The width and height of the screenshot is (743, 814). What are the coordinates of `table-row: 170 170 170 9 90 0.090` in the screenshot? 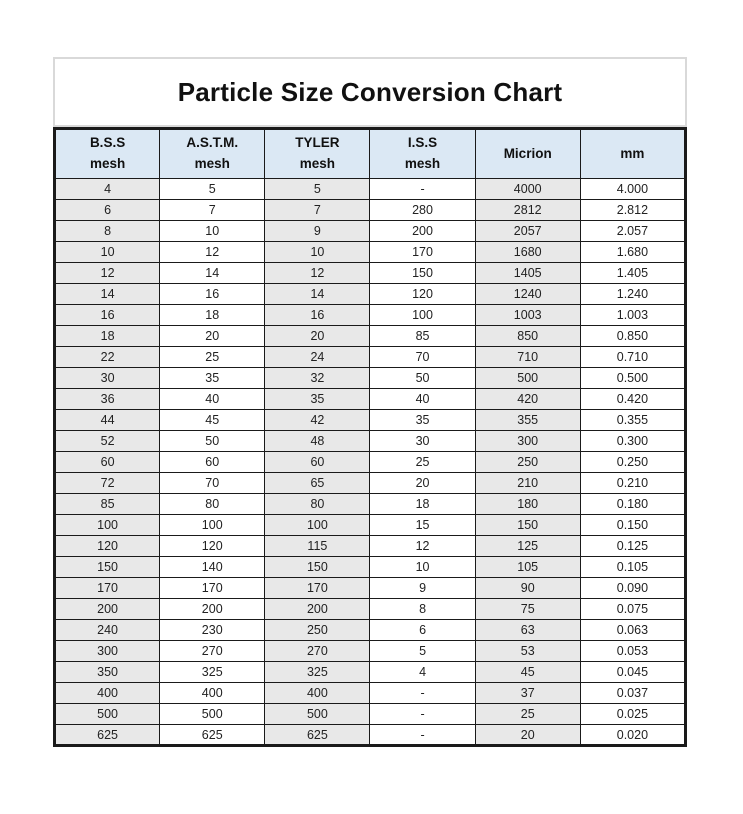 It's located at (370, 588).